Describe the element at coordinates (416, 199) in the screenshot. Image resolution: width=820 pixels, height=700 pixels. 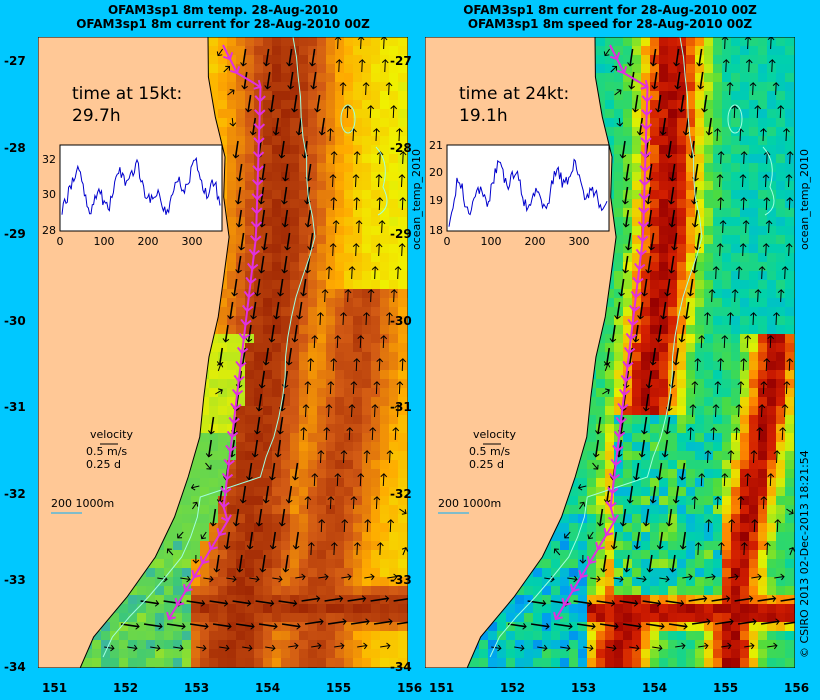
I see `left-side-label: ocean_temp_2010` at that location.